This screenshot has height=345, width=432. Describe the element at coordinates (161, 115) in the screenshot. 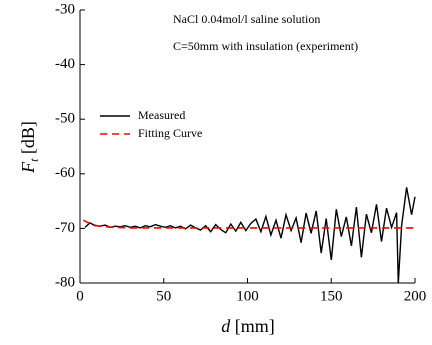

I see `legend-label: Measured` at that location.